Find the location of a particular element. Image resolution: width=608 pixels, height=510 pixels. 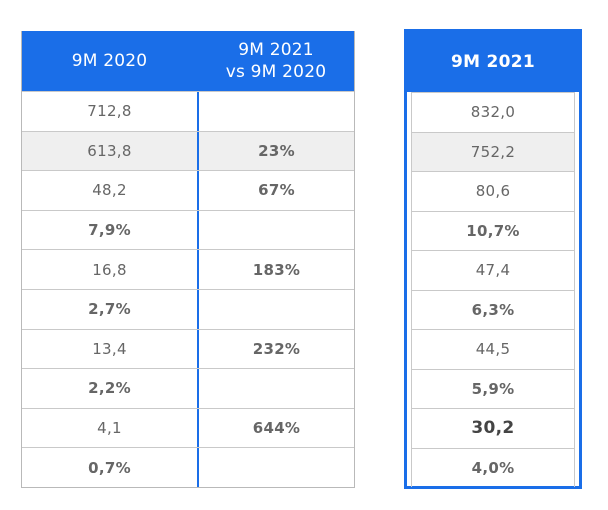

table-row: 752,2 is located at coordinates (493, 151).